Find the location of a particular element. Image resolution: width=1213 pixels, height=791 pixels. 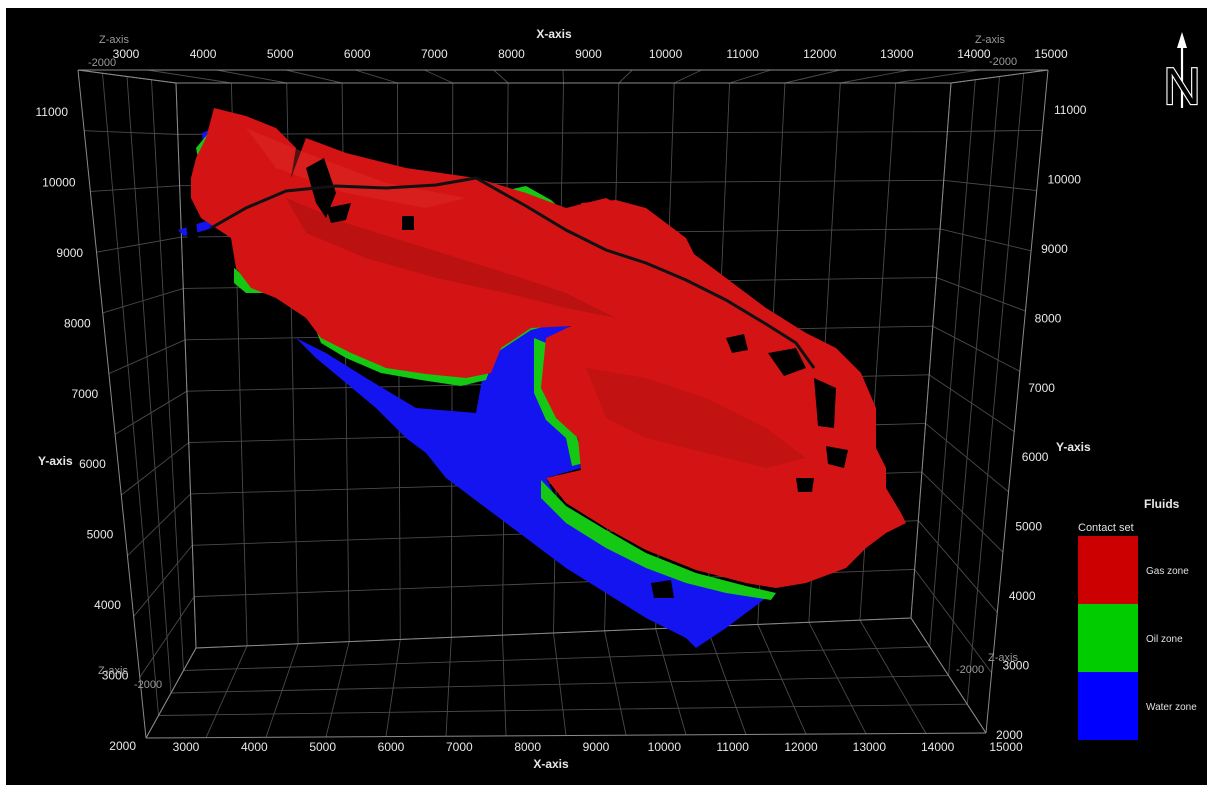

x-tick-bottom: 11000 is located at coordinates (732, 747).